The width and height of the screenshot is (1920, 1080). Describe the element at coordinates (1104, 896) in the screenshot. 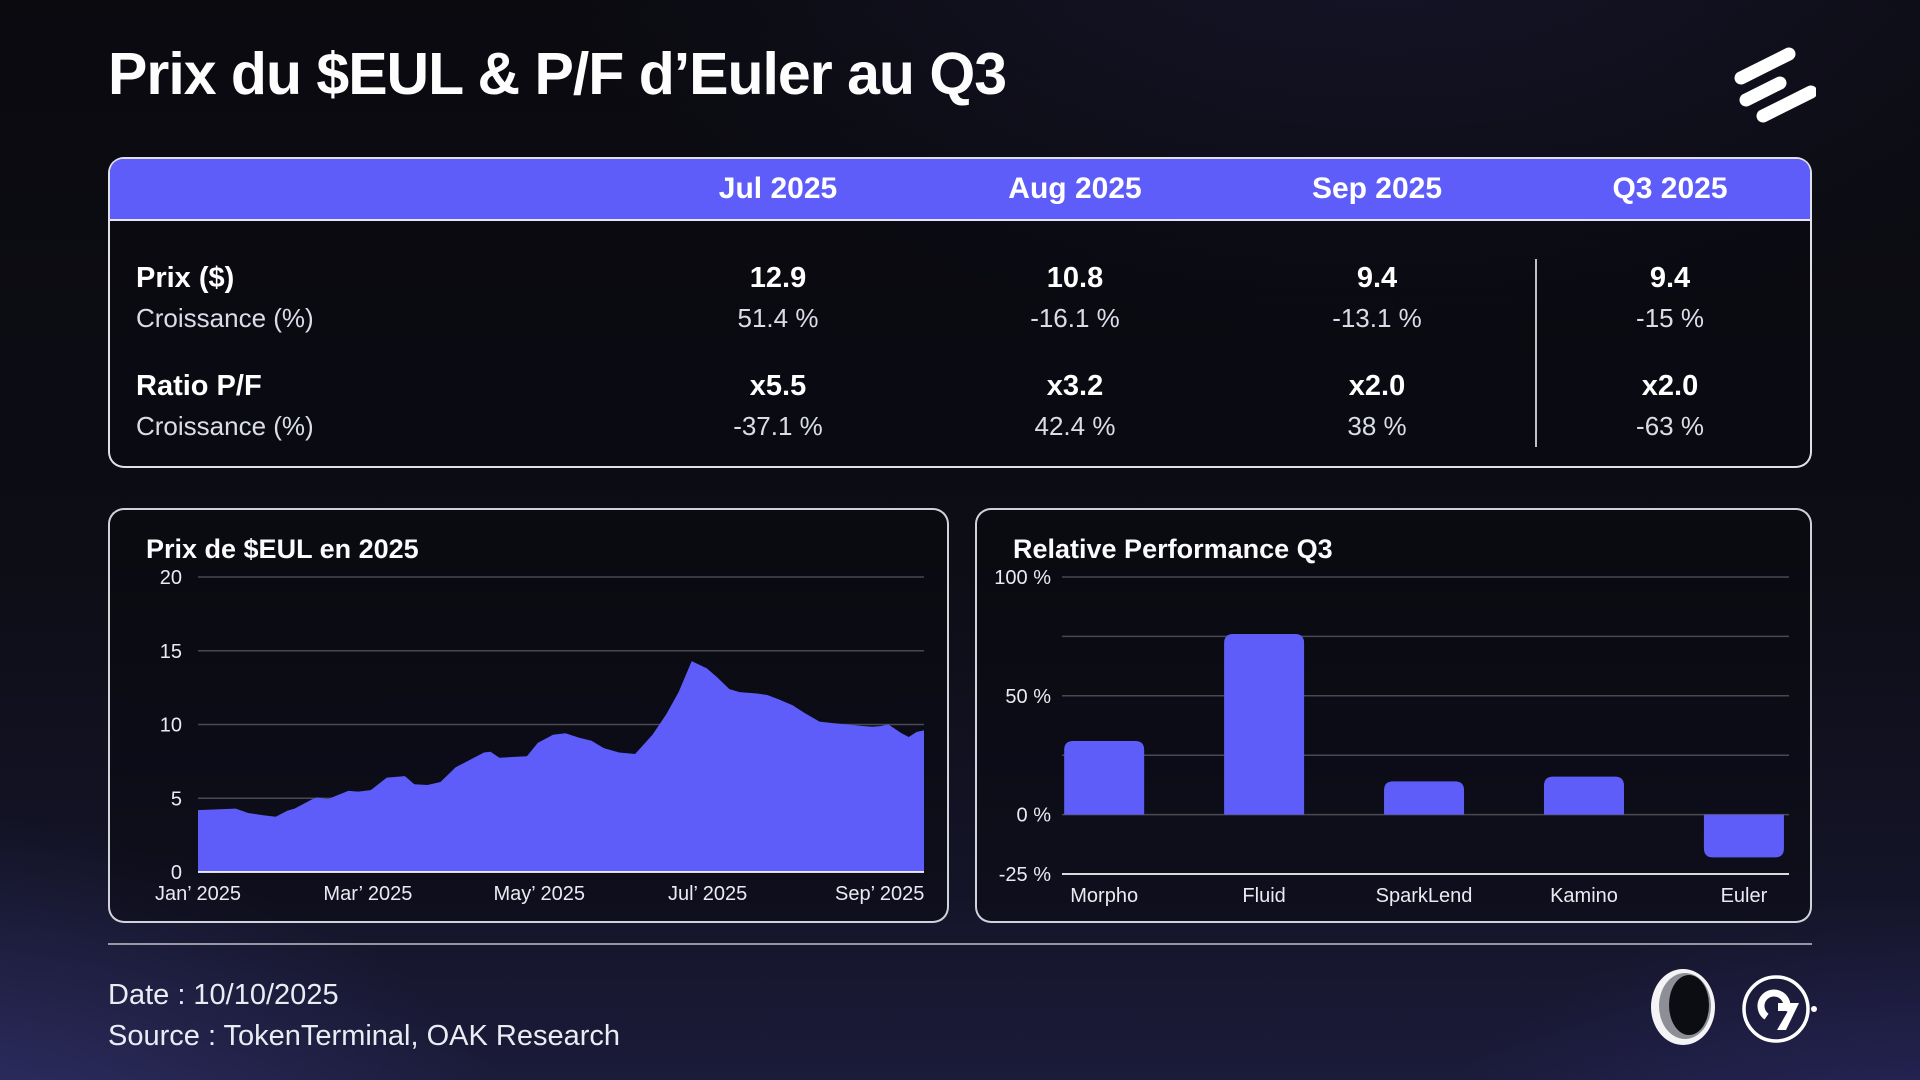

I see `svg-text: Morpho` at that location.